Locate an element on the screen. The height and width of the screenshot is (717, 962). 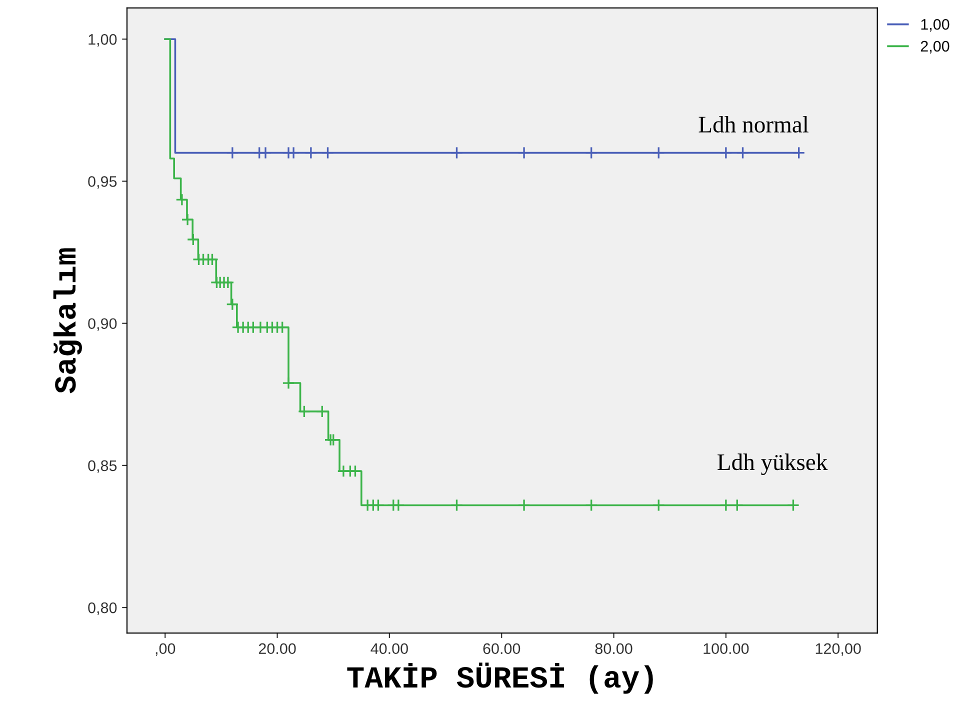
annotation: Ldh yüksek is located at coordinates (773, 465).